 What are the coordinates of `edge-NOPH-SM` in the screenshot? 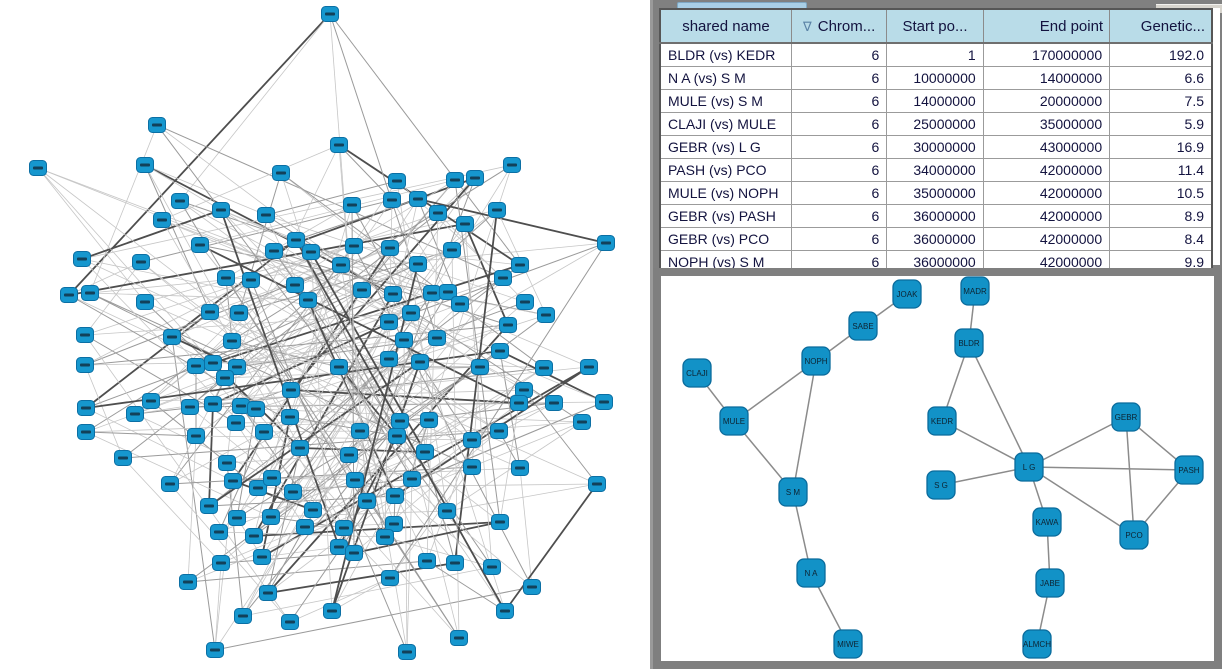 It's located at (804, 426).